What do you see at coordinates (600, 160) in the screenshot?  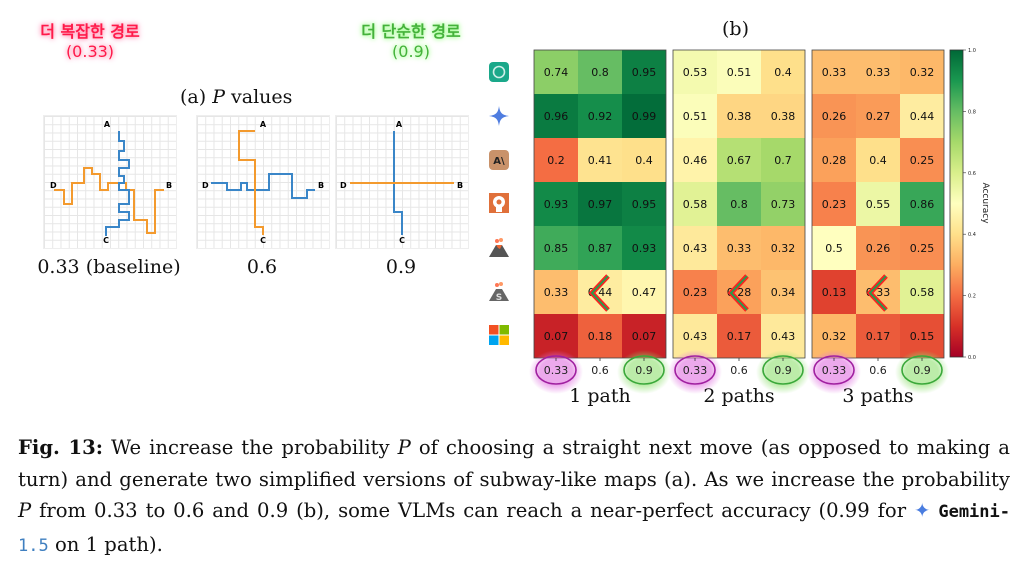 I see `cell-value: 0.41` at bounding box center [600, 160].